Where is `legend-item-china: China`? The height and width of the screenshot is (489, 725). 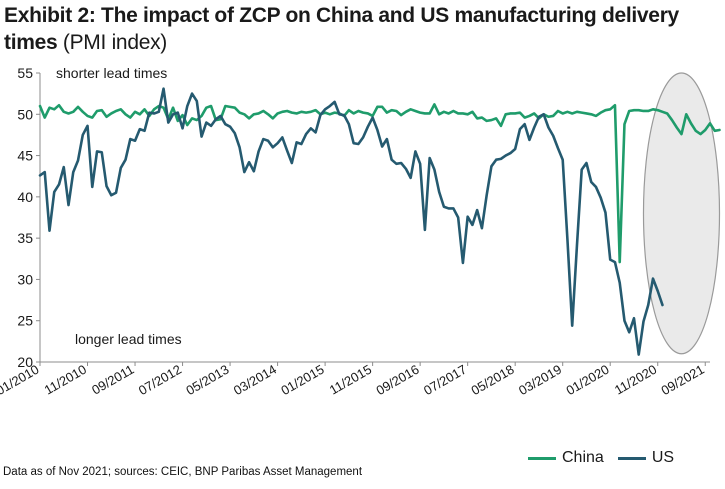
legend-item-china: China is located at coordinates (566, 458).